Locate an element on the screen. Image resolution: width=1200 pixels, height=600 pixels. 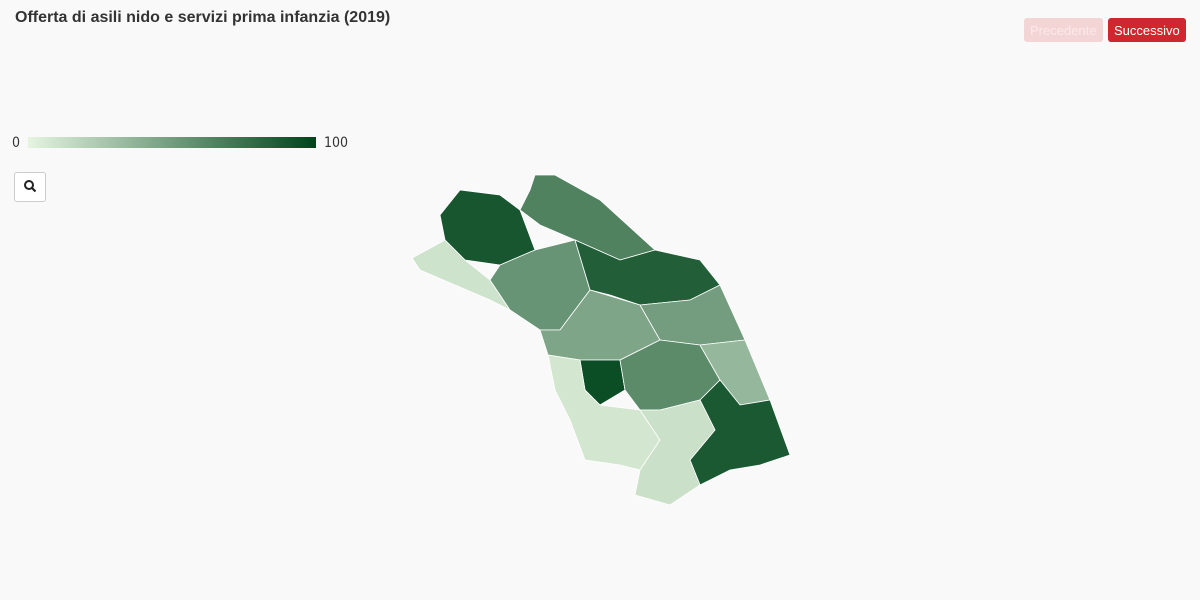
next-button: Successivo is located at coordinates (1147, 30).